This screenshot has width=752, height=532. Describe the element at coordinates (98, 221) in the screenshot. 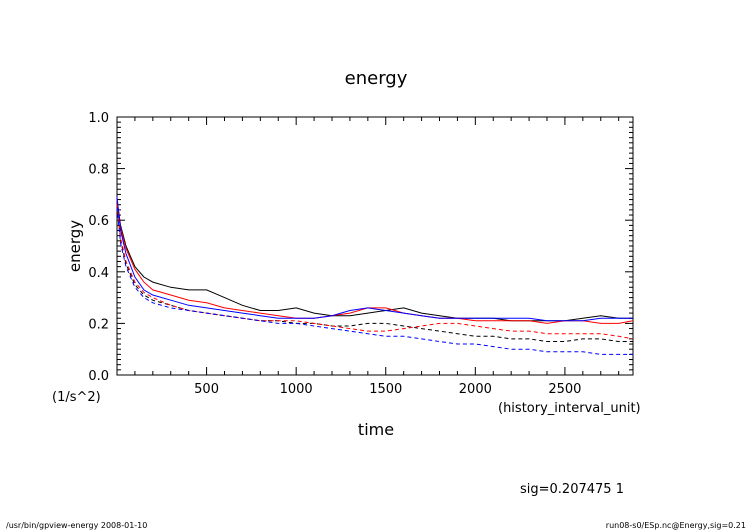

I see `y-tick-label: 0.6` at that location.